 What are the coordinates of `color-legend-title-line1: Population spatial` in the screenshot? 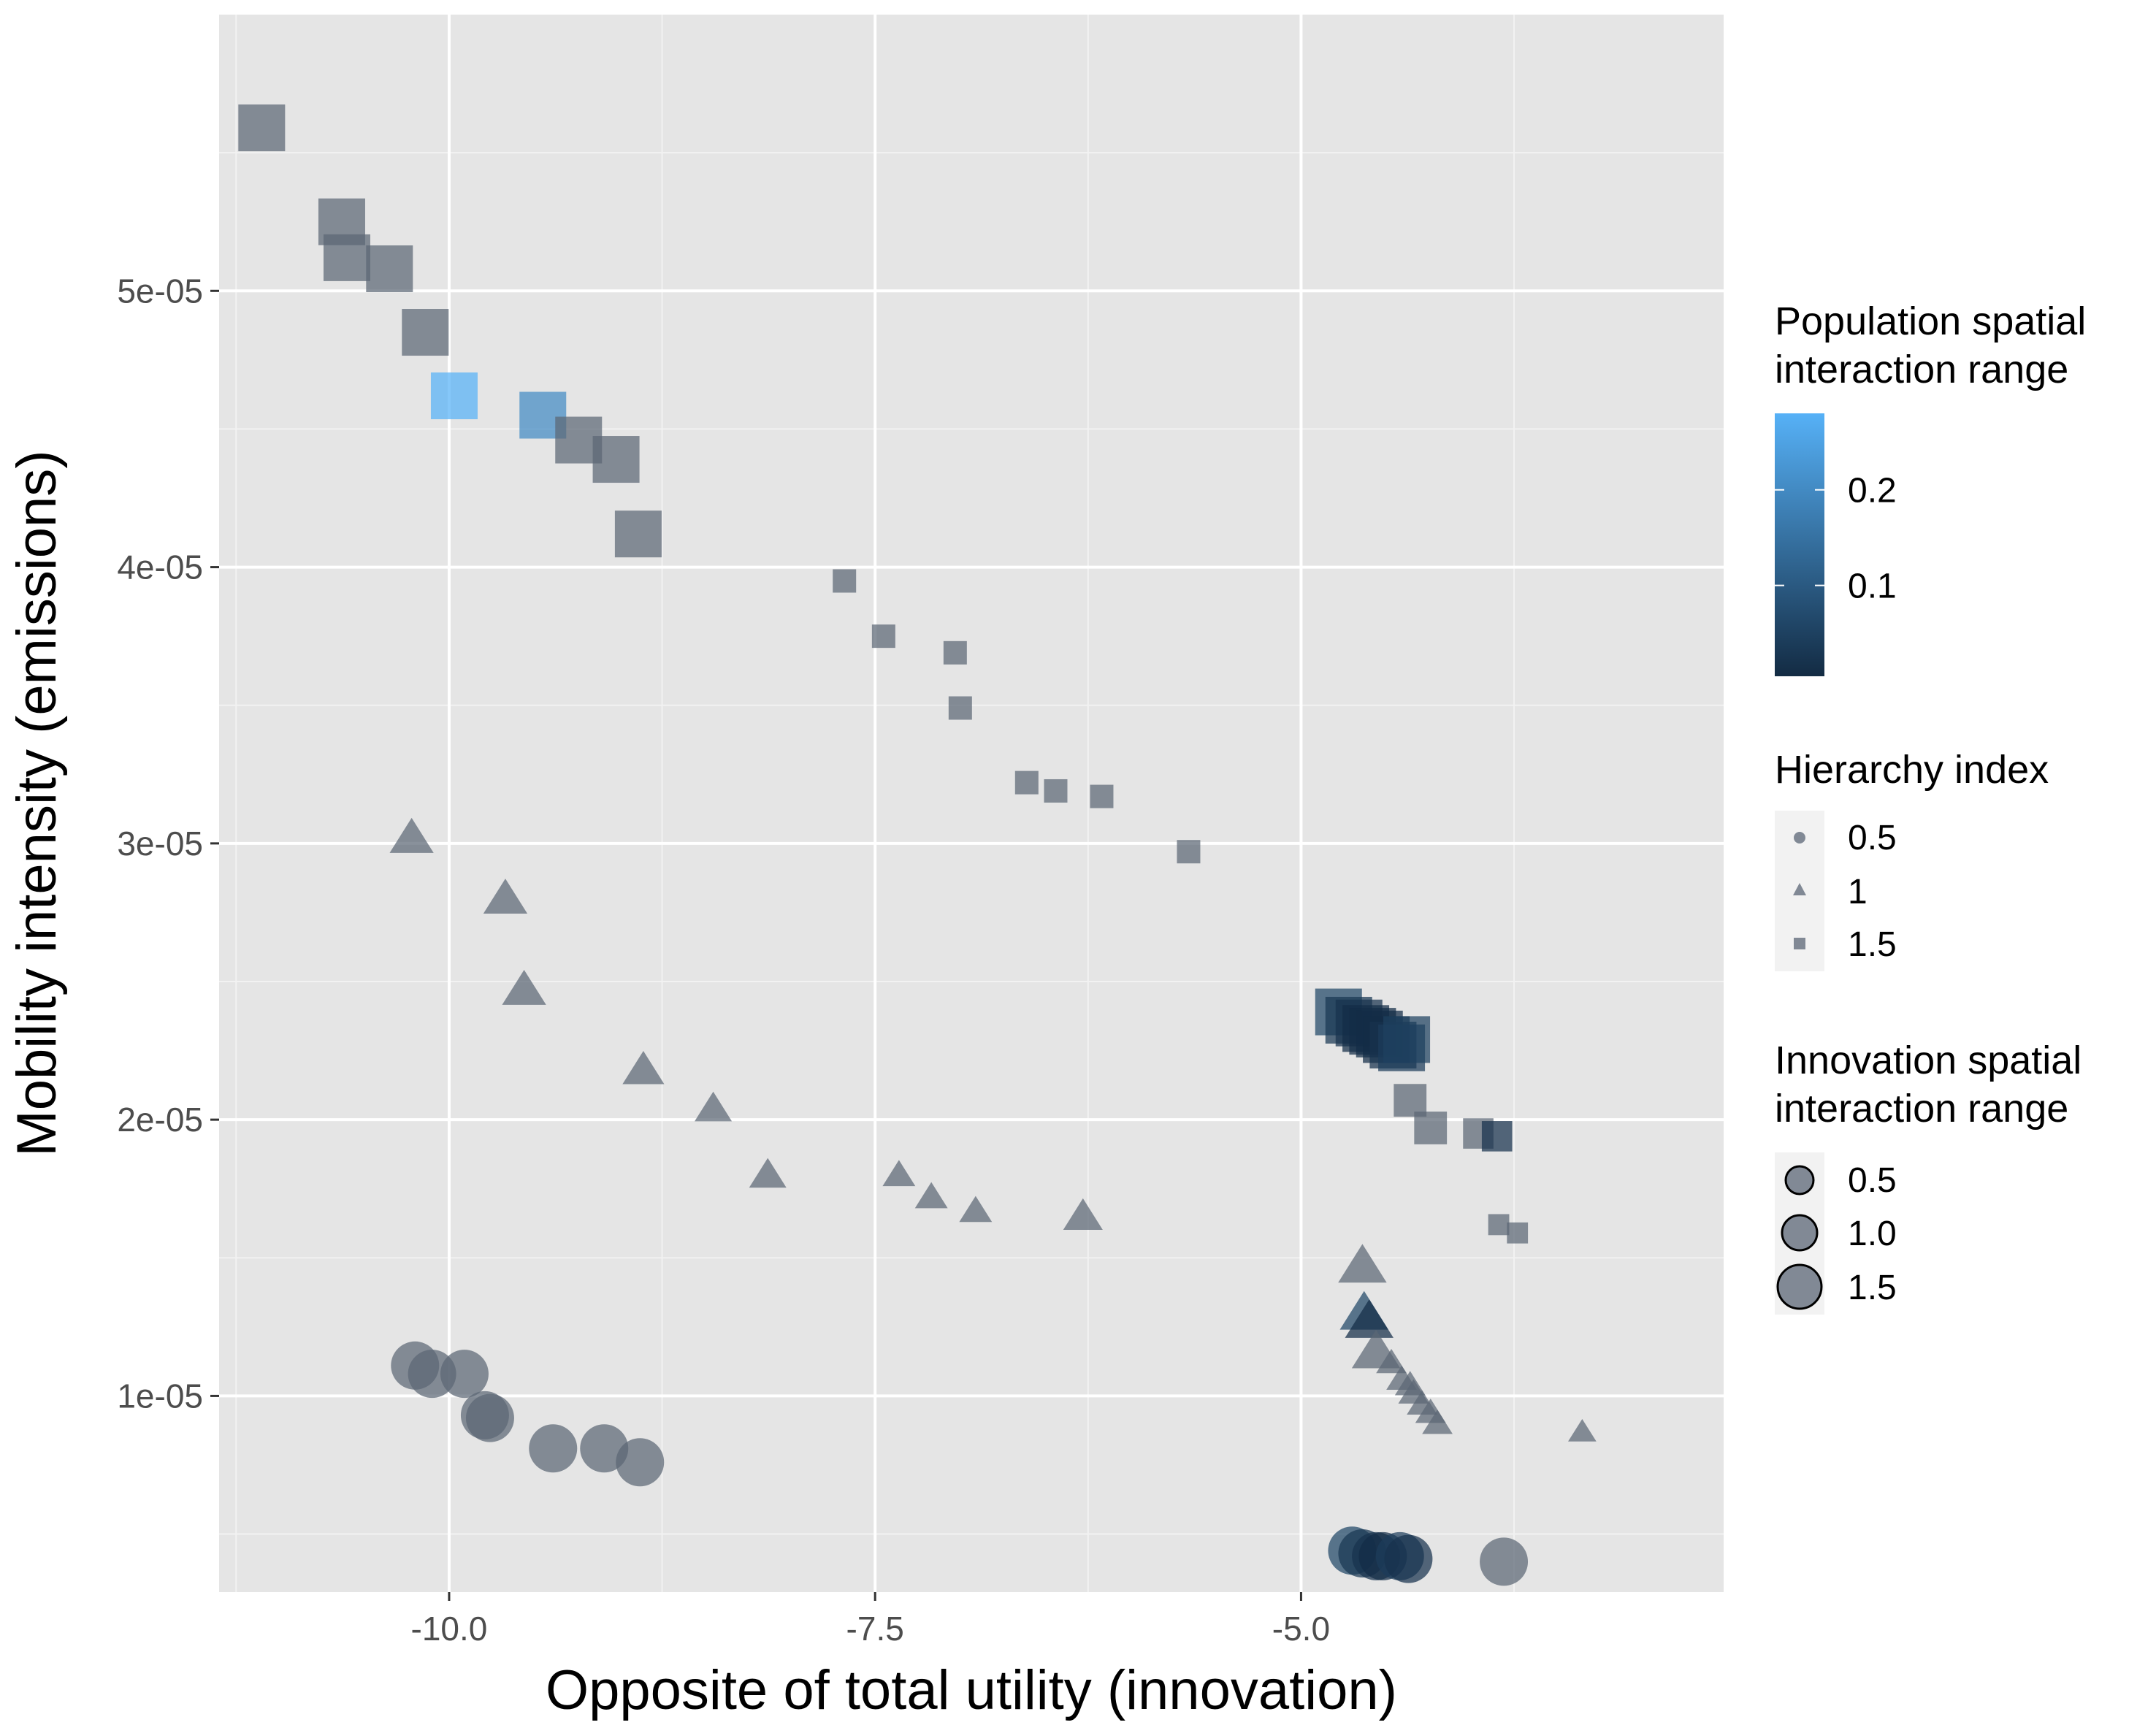 It's located at (1931, 321).